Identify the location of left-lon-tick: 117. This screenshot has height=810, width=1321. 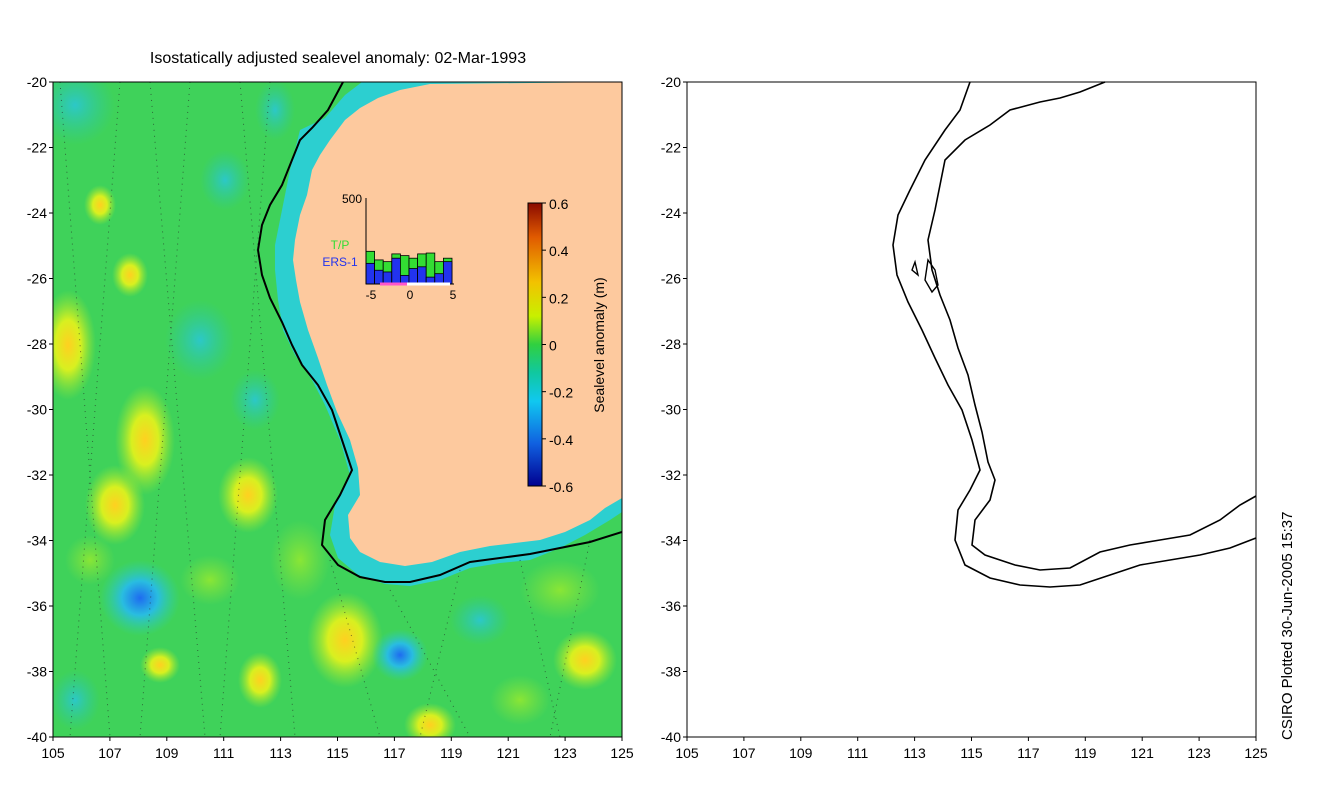
(394, 753).